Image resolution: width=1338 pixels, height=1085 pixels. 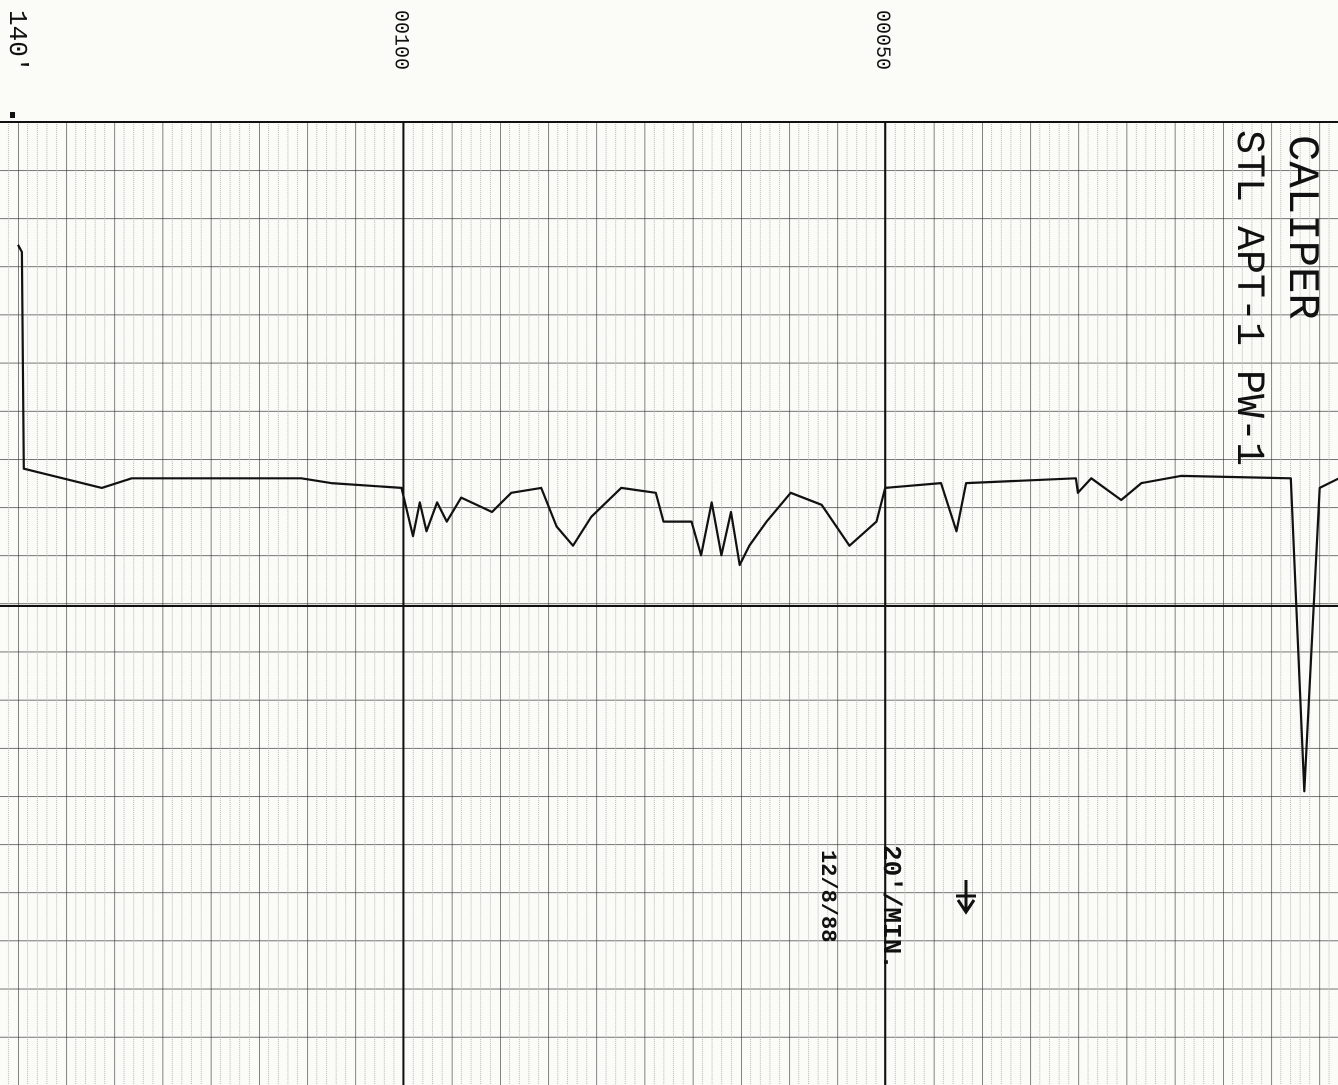 I want to click on chart-title: CALIPER, so click(x=1301, y=227).